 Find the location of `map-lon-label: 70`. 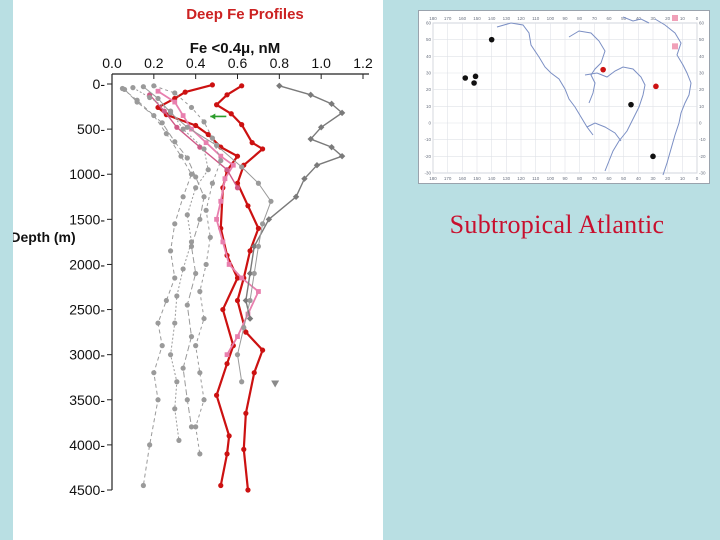

map-lon-label: 70 is located at coordinates (595, 178).